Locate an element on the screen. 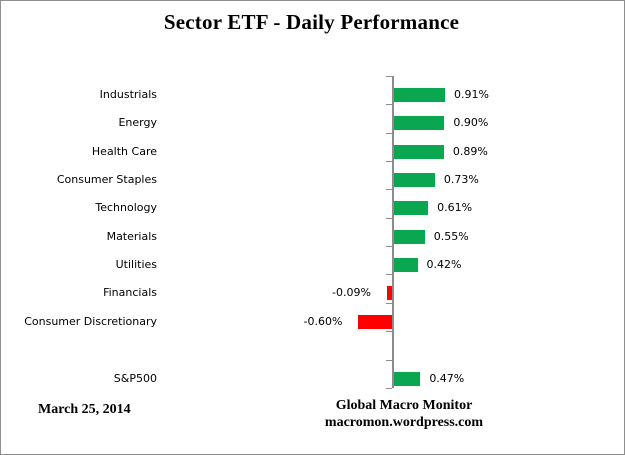 This screenshot has height=455, width=625. category-axis is located at coordinates (393, 232).